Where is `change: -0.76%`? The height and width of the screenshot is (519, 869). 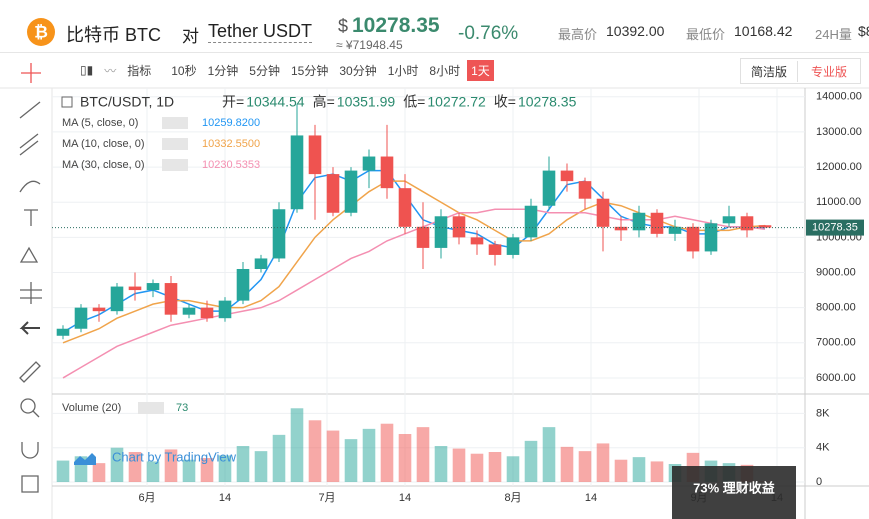
change: -0.76% is located at coordinates (488, 33).